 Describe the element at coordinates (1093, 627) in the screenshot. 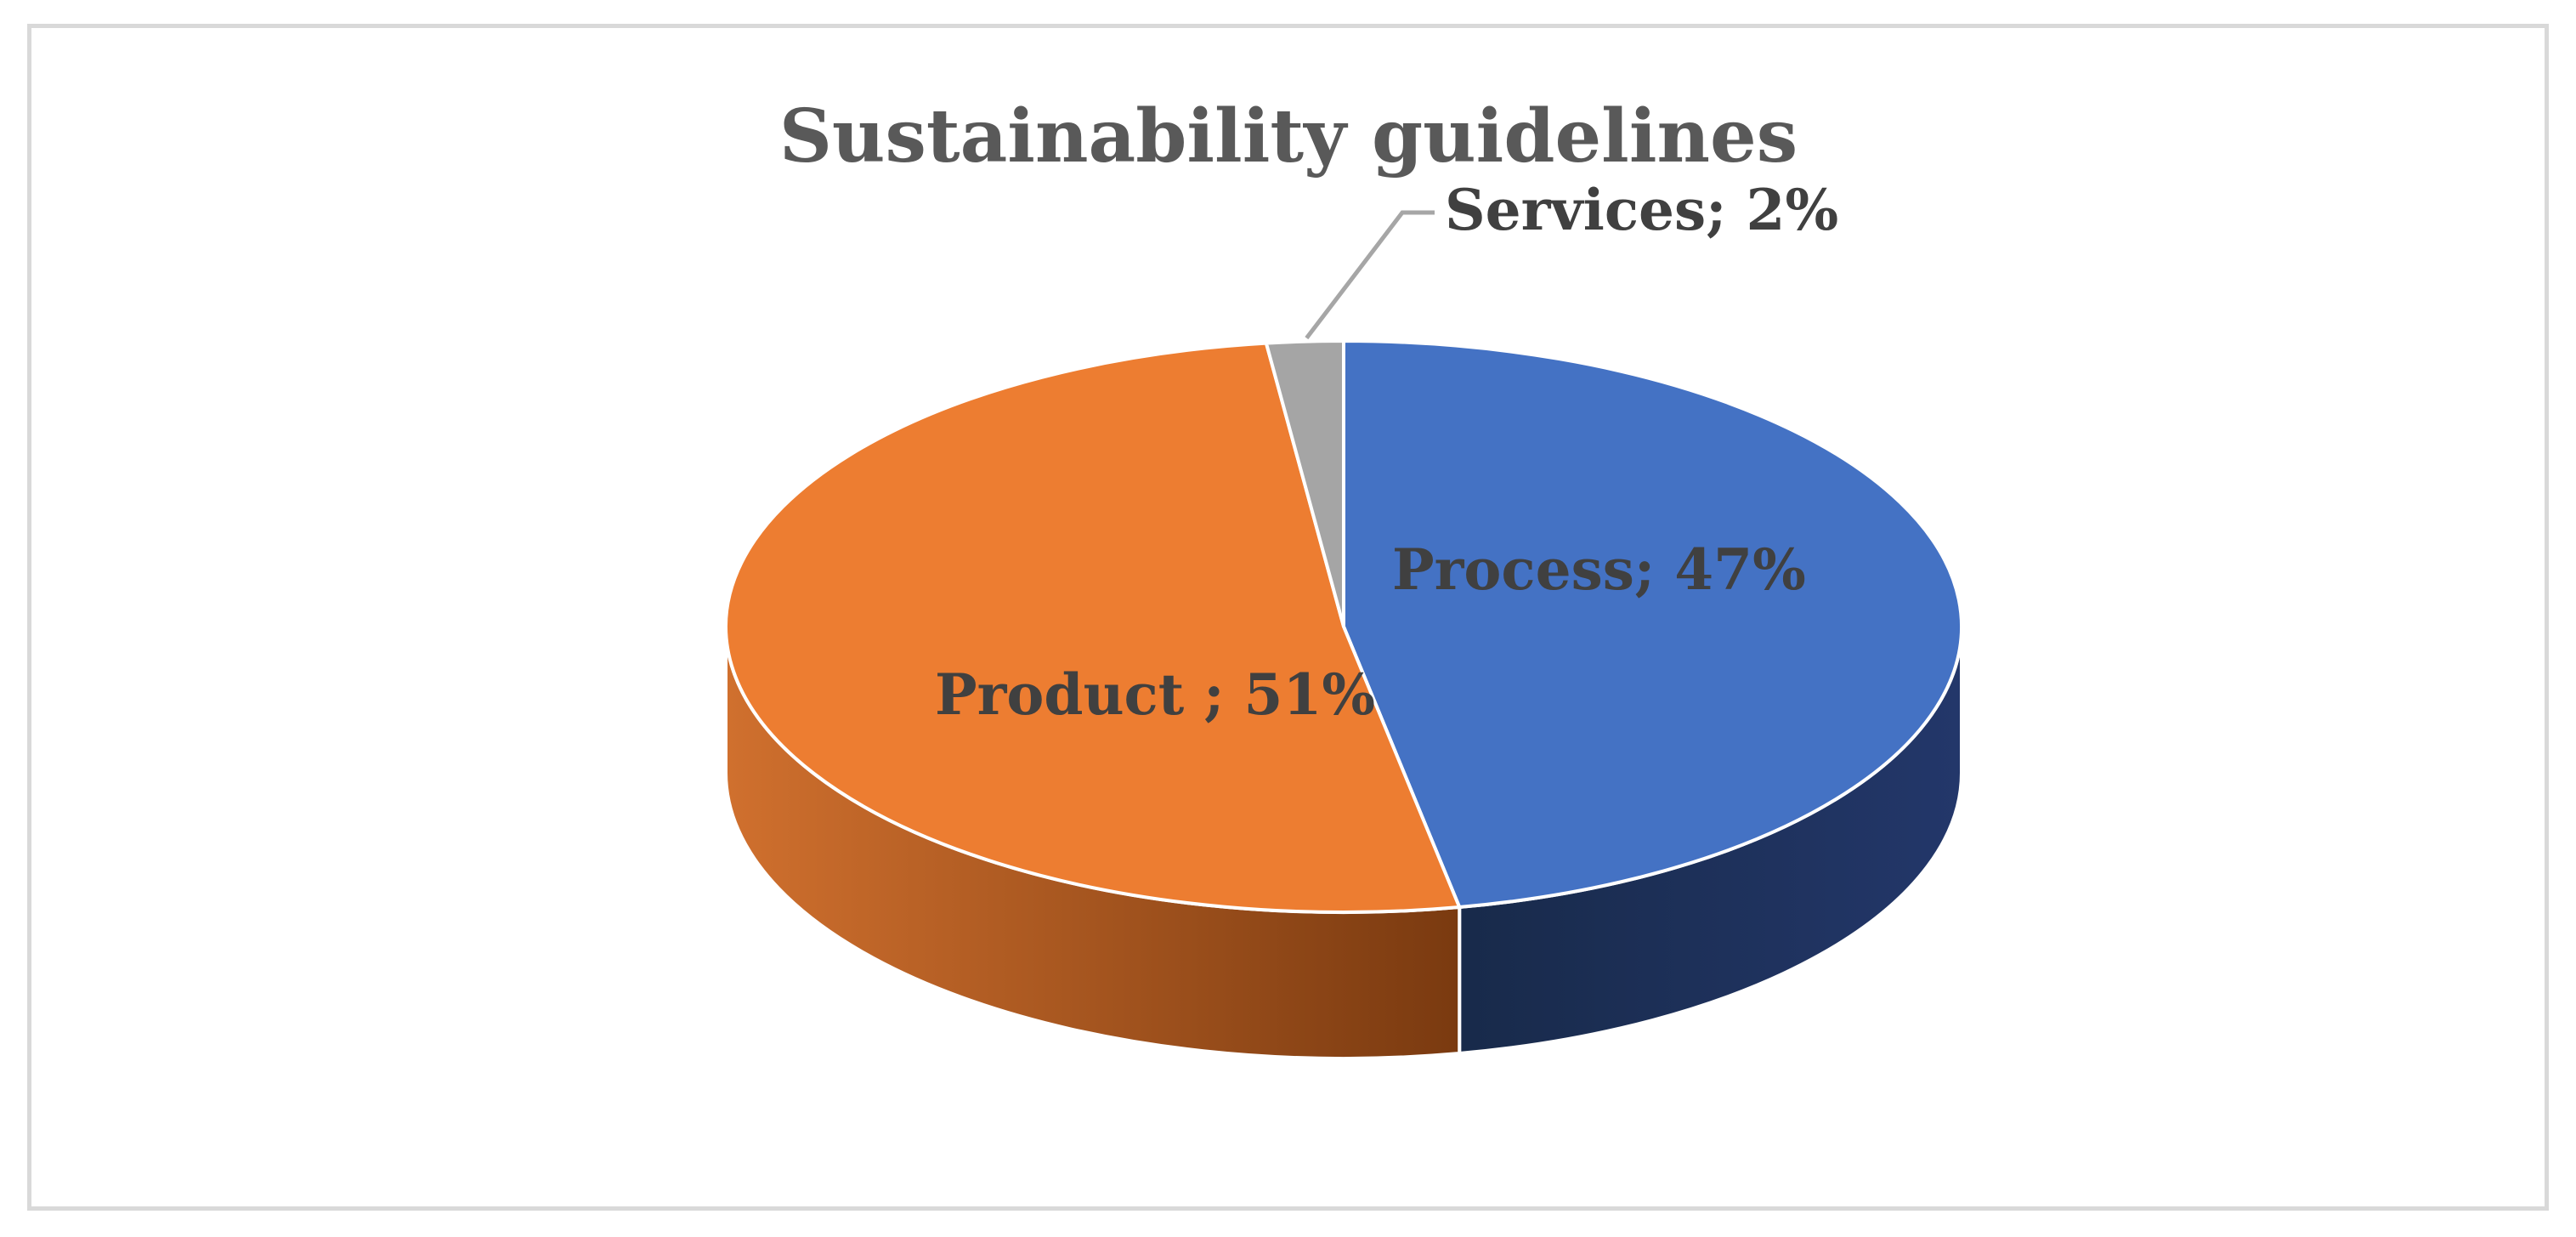

I see `pie-slice-product` at that location.